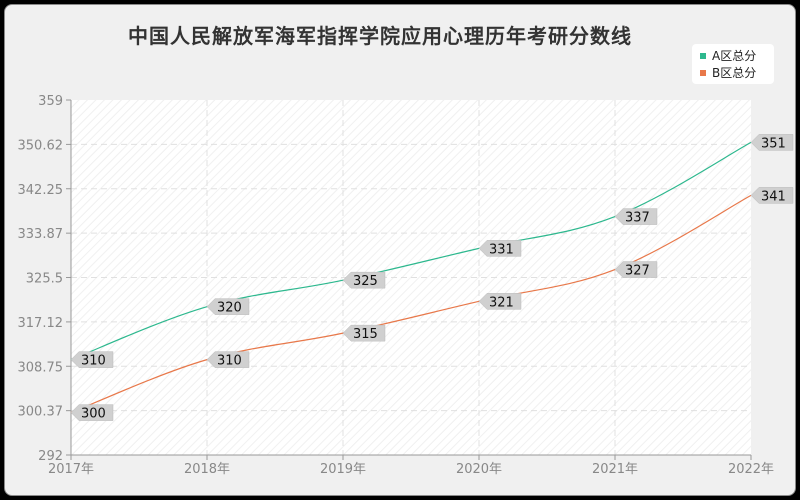 This screenshot has height=500, width=800. Describe the element at coordinates (751, 469) in the screenshot. I see `x-tick-label: 2022年` at that location.